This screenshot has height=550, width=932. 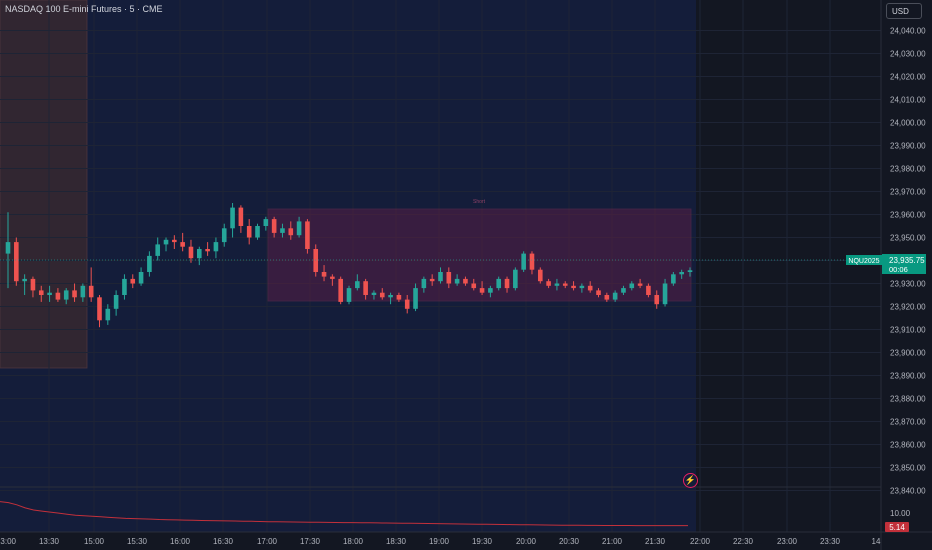 What do you see at coordinates (137, 541) in the screenshot?
I see `time-axis-label: 15:30` at bounding box center [137, 541].